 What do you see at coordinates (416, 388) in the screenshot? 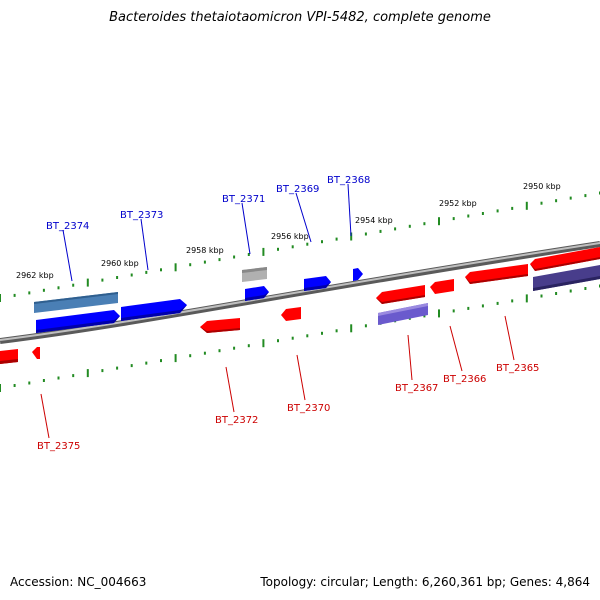
I see `gene-label-bt-2367: BT_2367` at bounding box center [416, 388].